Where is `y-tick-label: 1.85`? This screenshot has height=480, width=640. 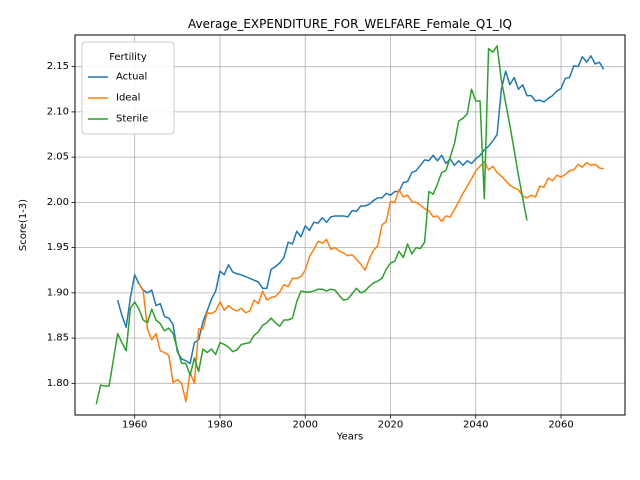
y-tick-label: 1.85 is located at coordinates (58, 338).